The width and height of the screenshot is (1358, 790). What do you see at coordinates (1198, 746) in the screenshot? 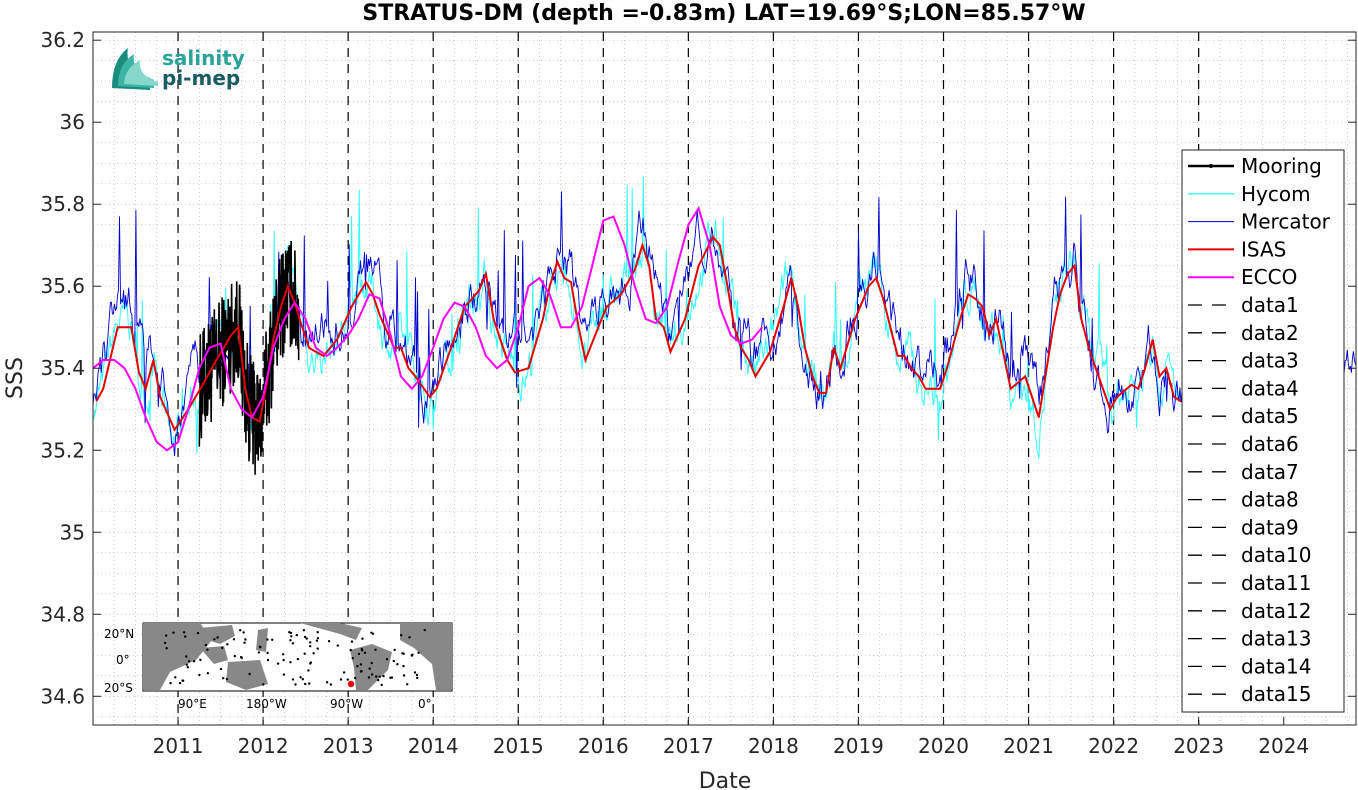
I see `x-tick-label: 2023` at bounding box center [1198, 746].